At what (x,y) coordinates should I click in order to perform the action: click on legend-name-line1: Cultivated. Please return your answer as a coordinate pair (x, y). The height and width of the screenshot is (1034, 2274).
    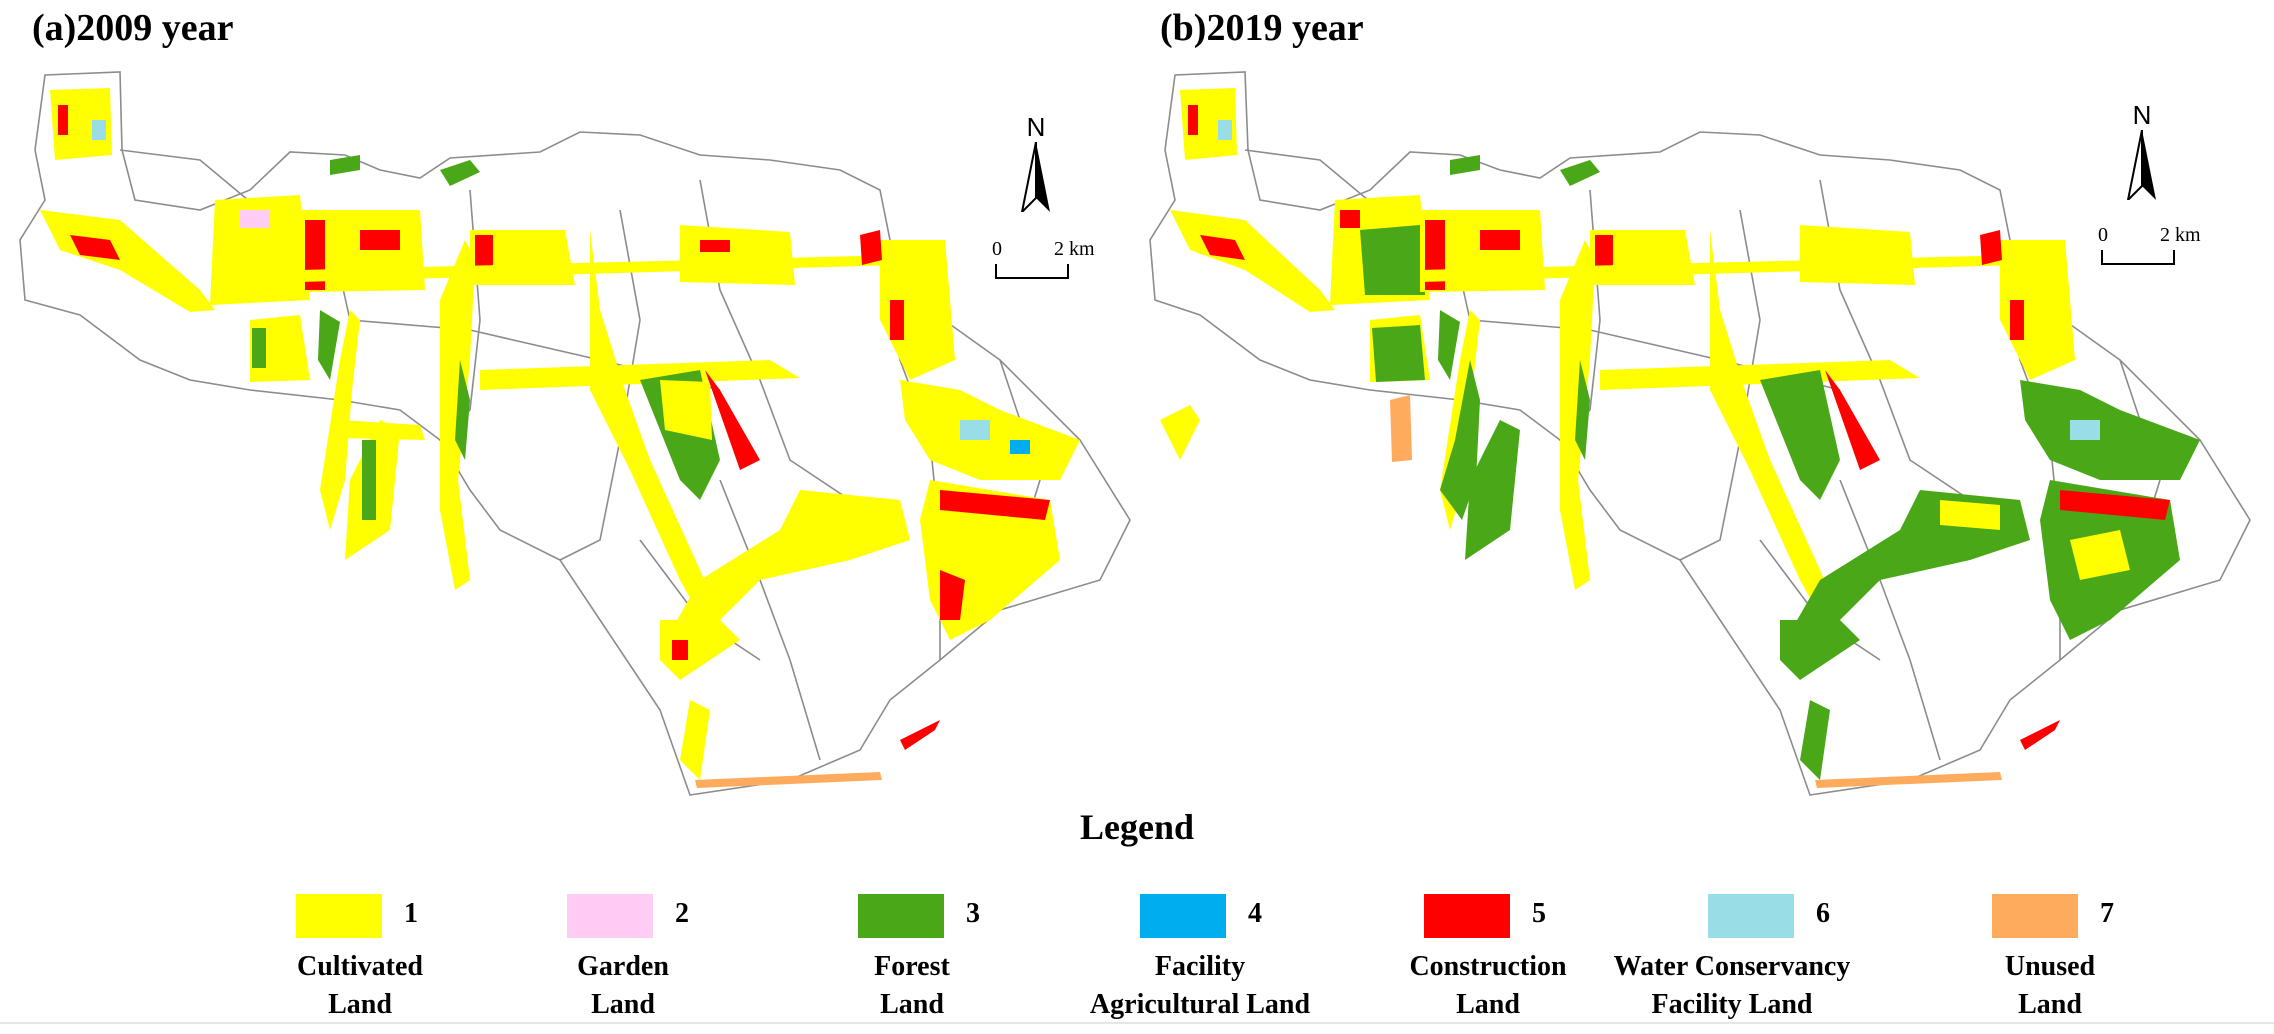
    Looking at the image, I should click on (360, 966).